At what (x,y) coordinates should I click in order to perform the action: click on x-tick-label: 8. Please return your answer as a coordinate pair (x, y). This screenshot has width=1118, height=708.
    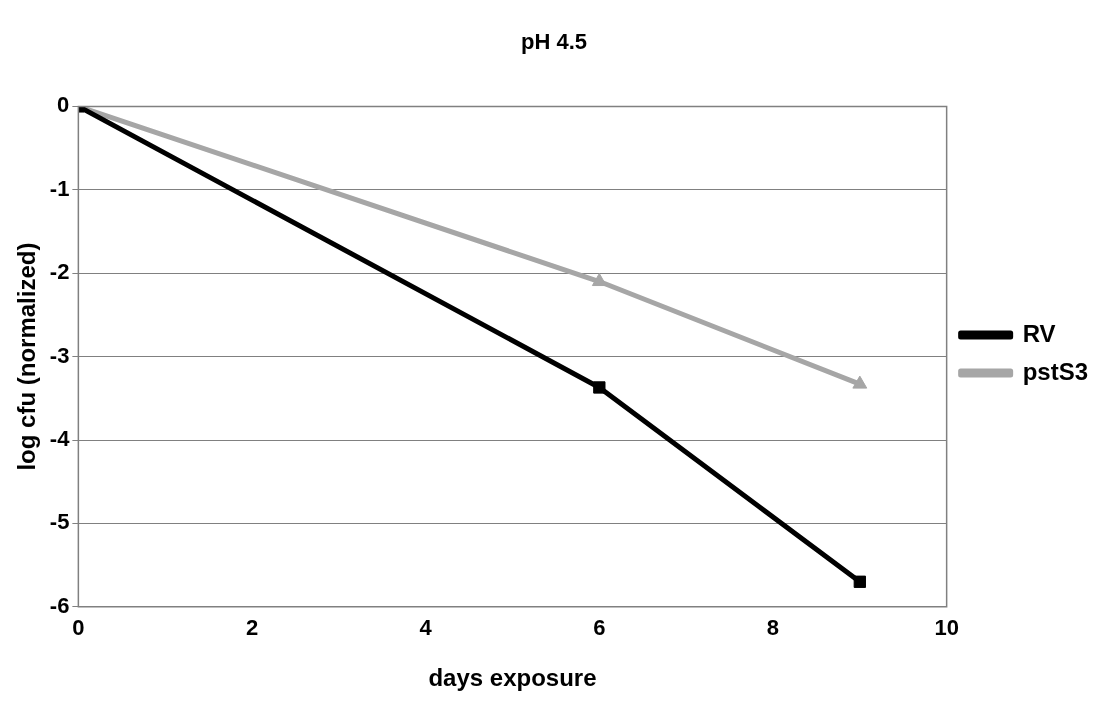
    Looking at the image, I should click on (773, 628).